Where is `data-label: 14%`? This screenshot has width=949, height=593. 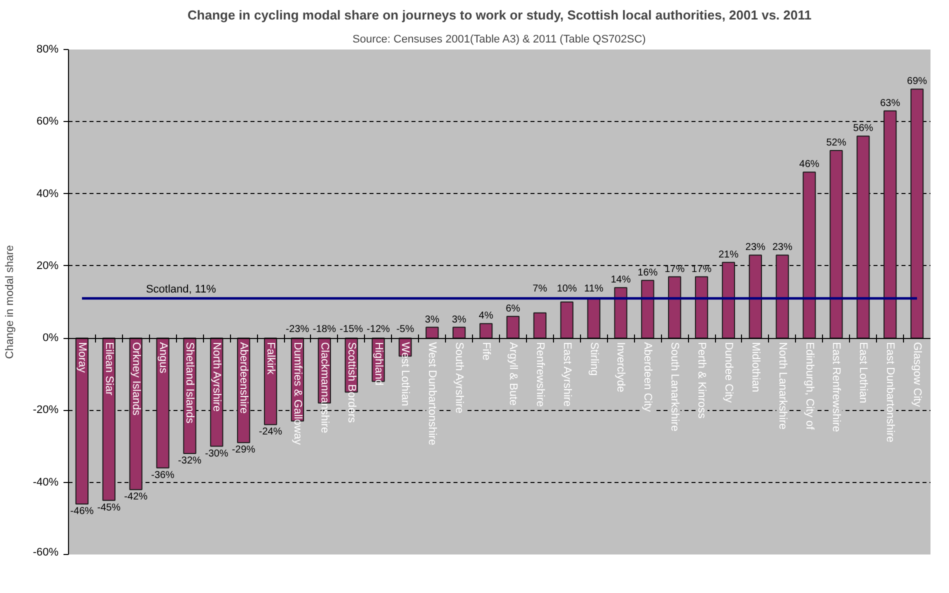
data-label: 14% is located at coordinates (620, 280).